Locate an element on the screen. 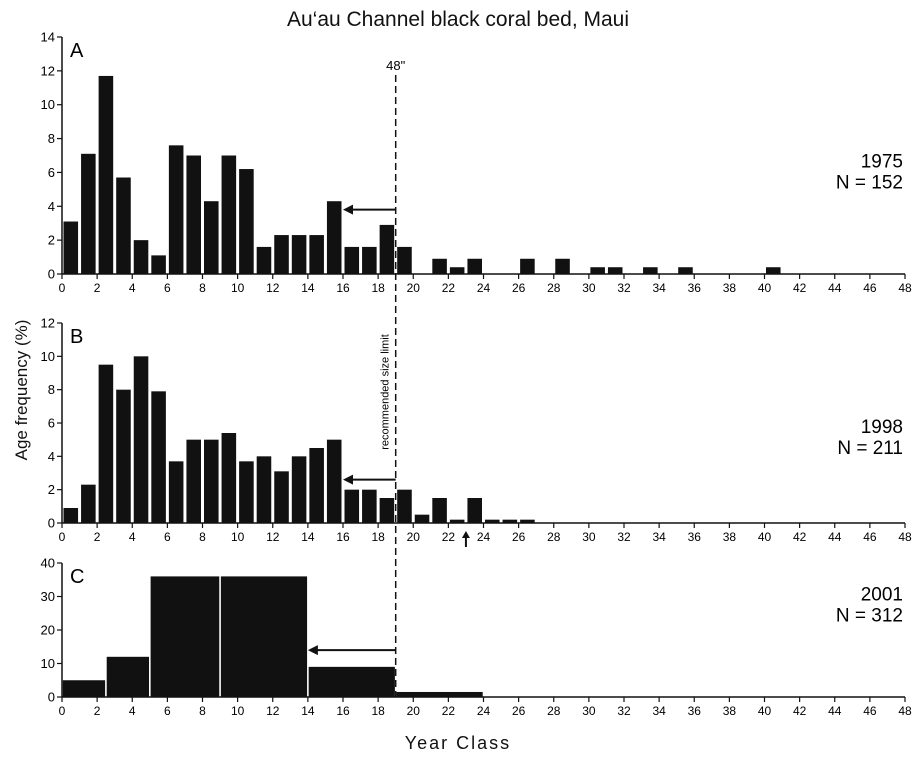  year-label: 1998 is located at coordinates (882, 427).